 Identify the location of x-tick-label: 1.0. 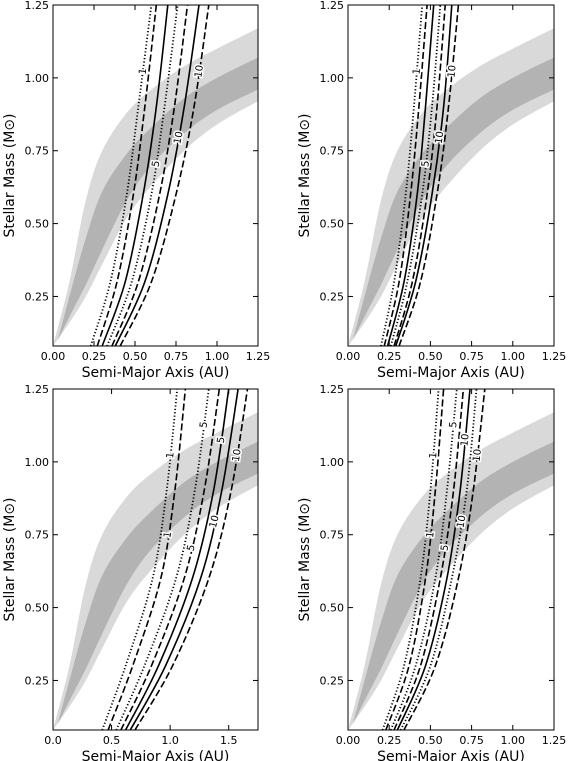
(170, 740).